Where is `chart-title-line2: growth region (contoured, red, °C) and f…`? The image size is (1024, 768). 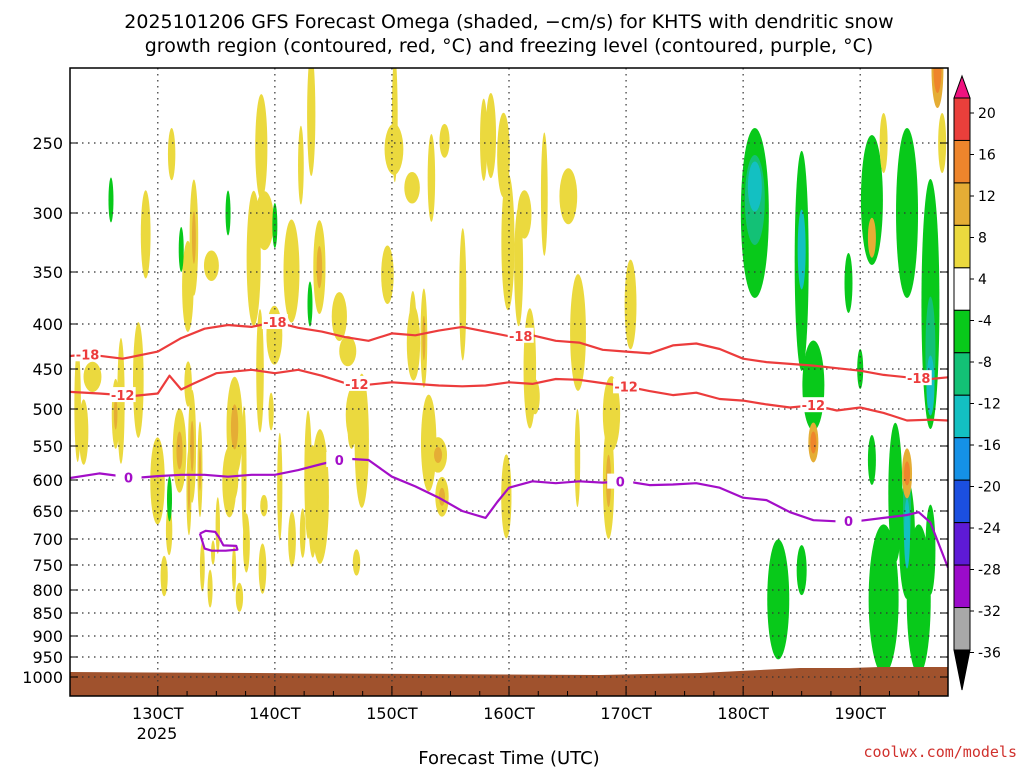 chart-title-line2: growth region (contoured, red, °C) and f… is located at coordinates (509, 46).